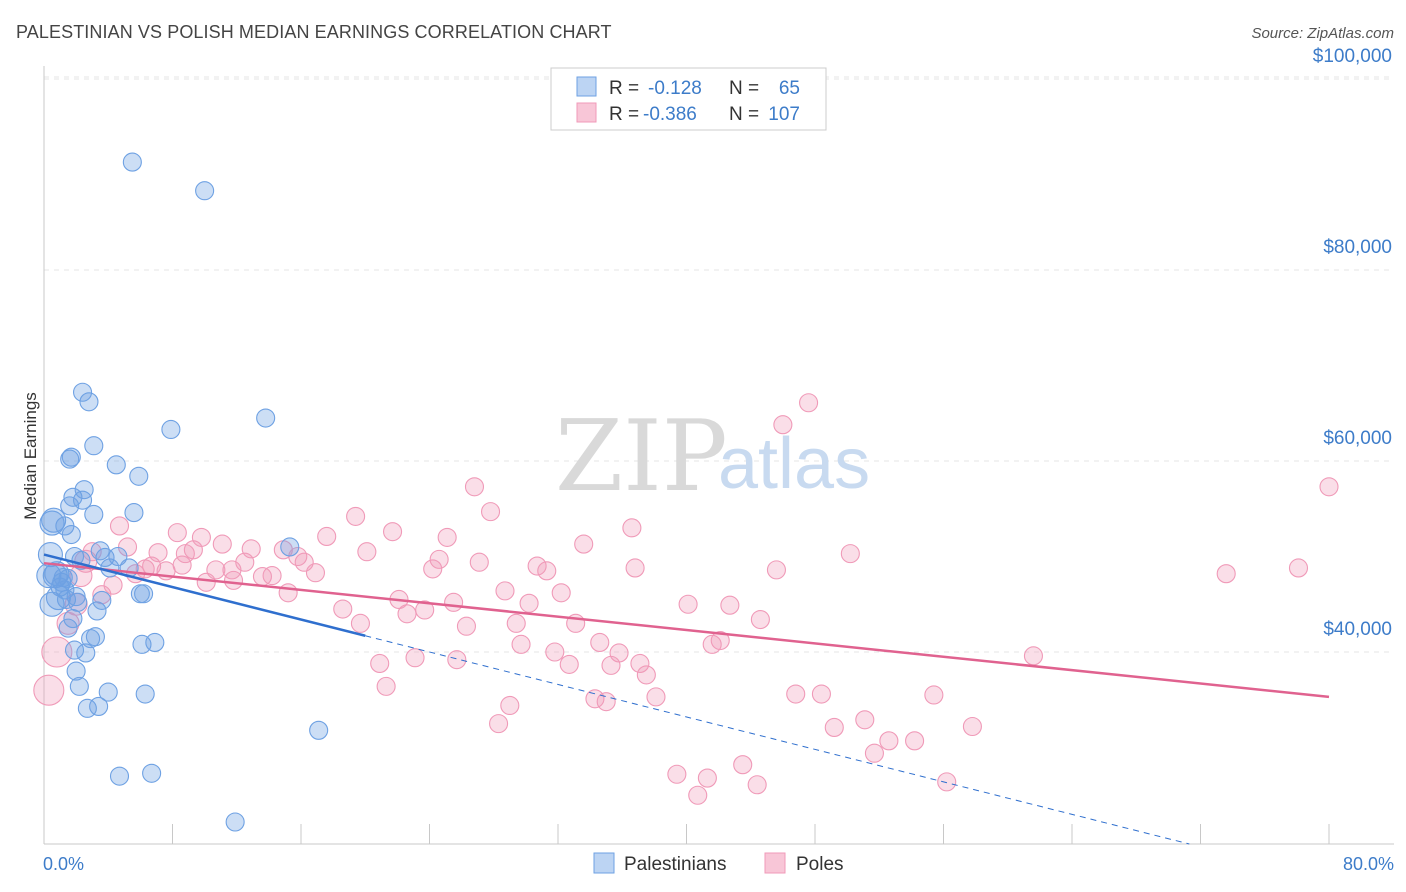 This screenshot has height=892, width=1406. I want to click on legend-r-label-2: R =, so click(624, 114).